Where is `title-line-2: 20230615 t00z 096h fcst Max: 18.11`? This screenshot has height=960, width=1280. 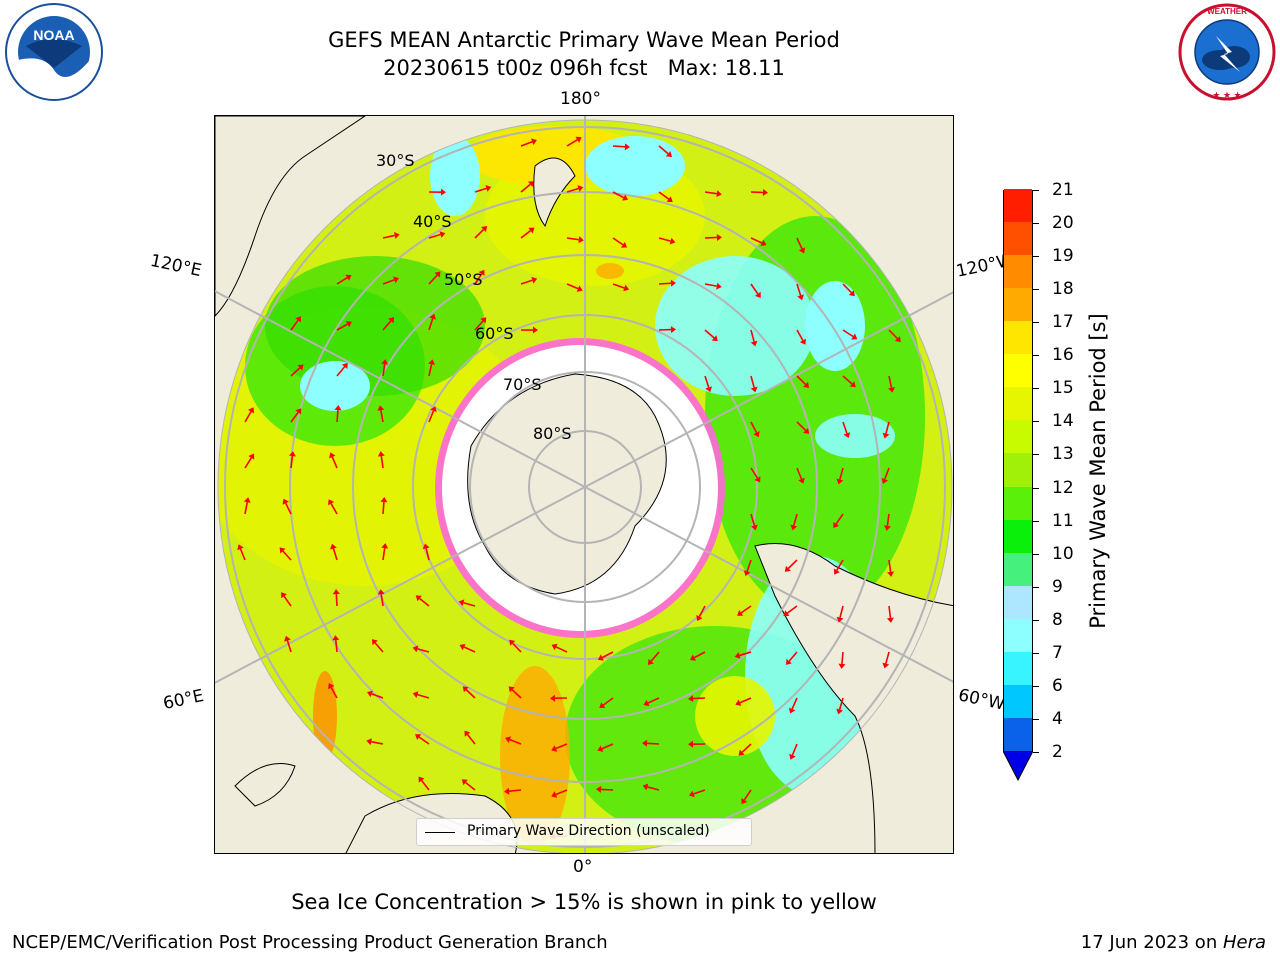
title-line-2: 20230615 t00z 096h fcst Max: 18.11 is located at coordinates (584, 68).